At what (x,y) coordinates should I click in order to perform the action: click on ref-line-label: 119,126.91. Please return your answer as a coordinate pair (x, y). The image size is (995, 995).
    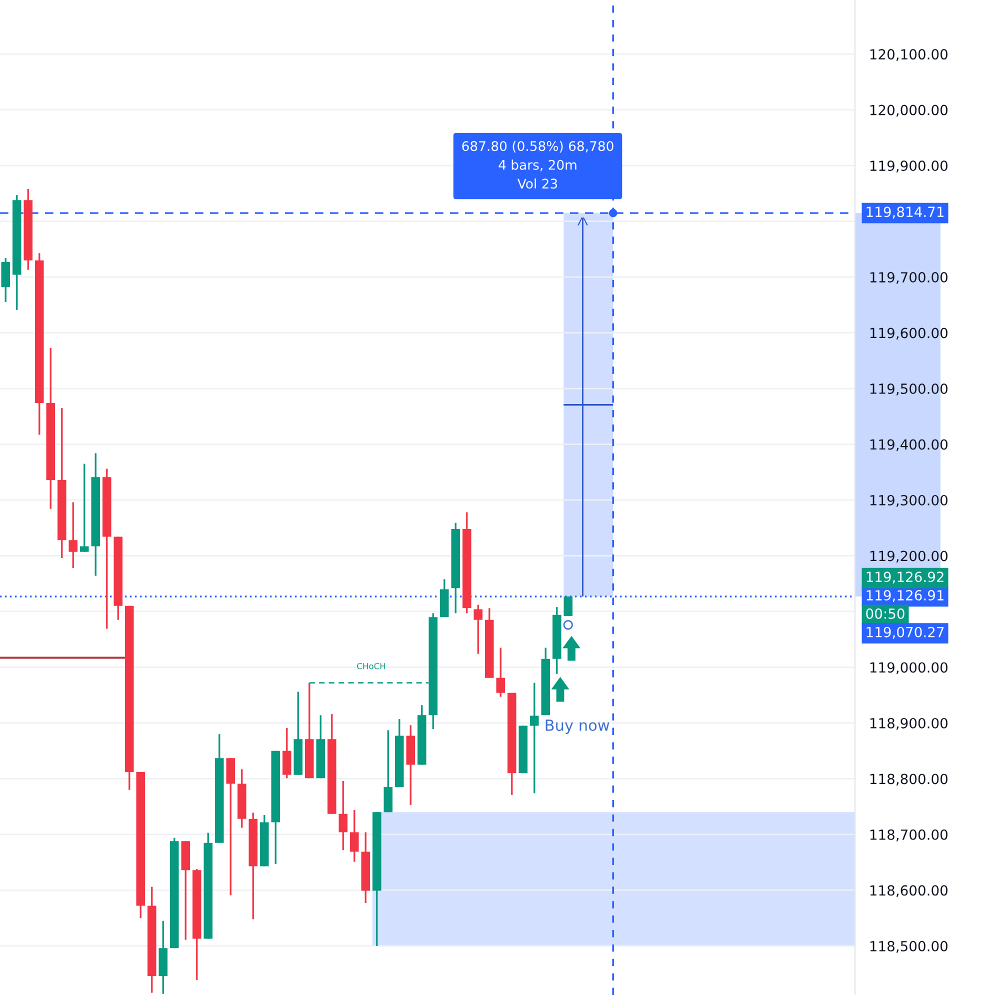
    Looking at the image, I should click on (905, 596).